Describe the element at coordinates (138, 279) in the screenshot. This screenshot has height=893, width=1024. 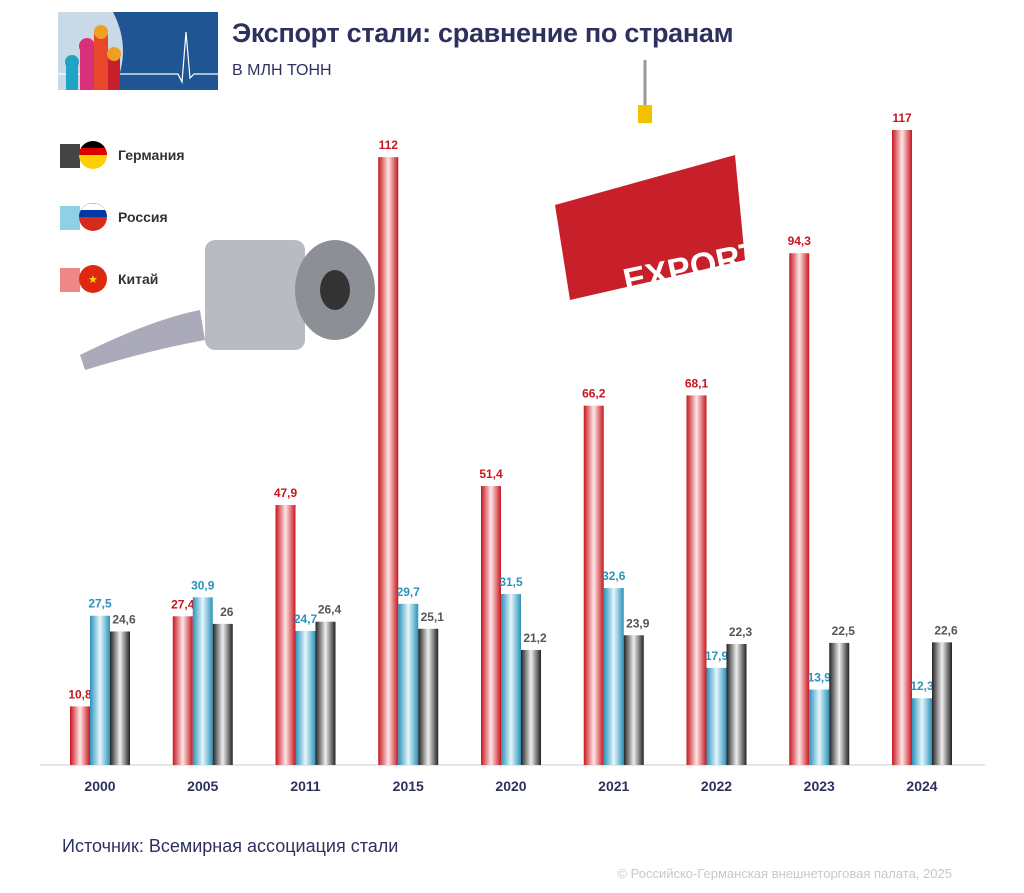
I see `legend-label: Китай` at that location.